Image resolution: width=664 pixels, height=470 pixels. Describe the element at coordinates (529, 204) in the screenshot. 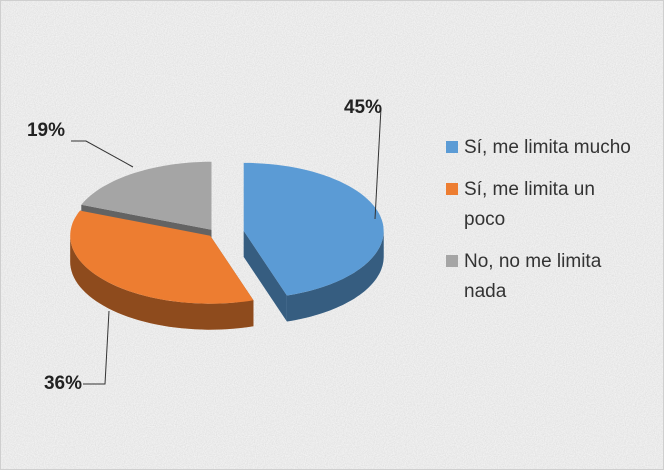

I see `legend-label: Sí, me limita un poco` at that location.